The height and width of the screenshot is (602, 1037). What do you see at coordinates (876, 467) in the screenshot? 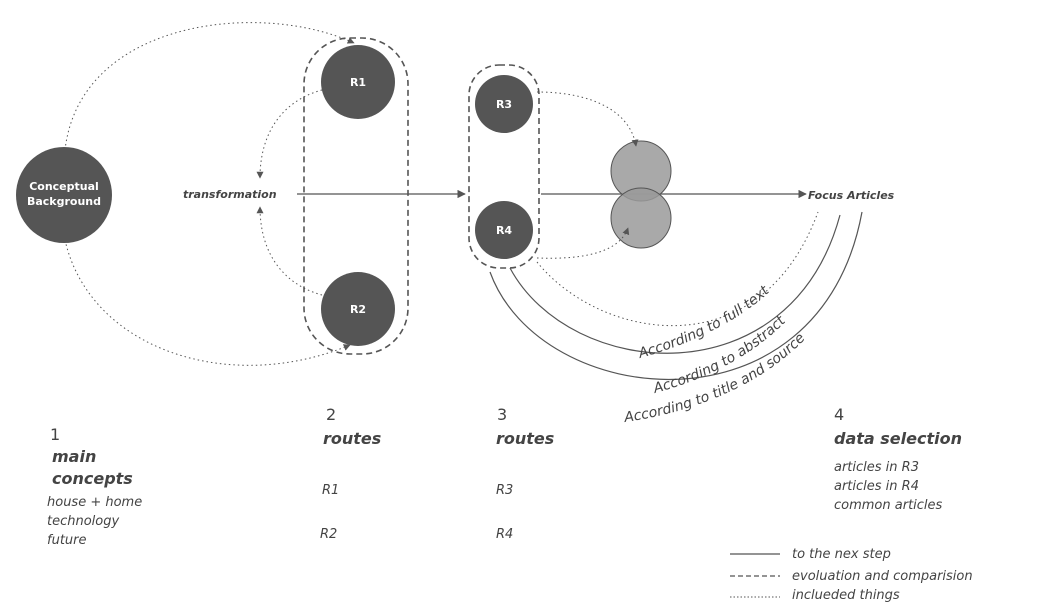
I see `column-4-item-1: articles in R3` at bounding box center [876, 467].